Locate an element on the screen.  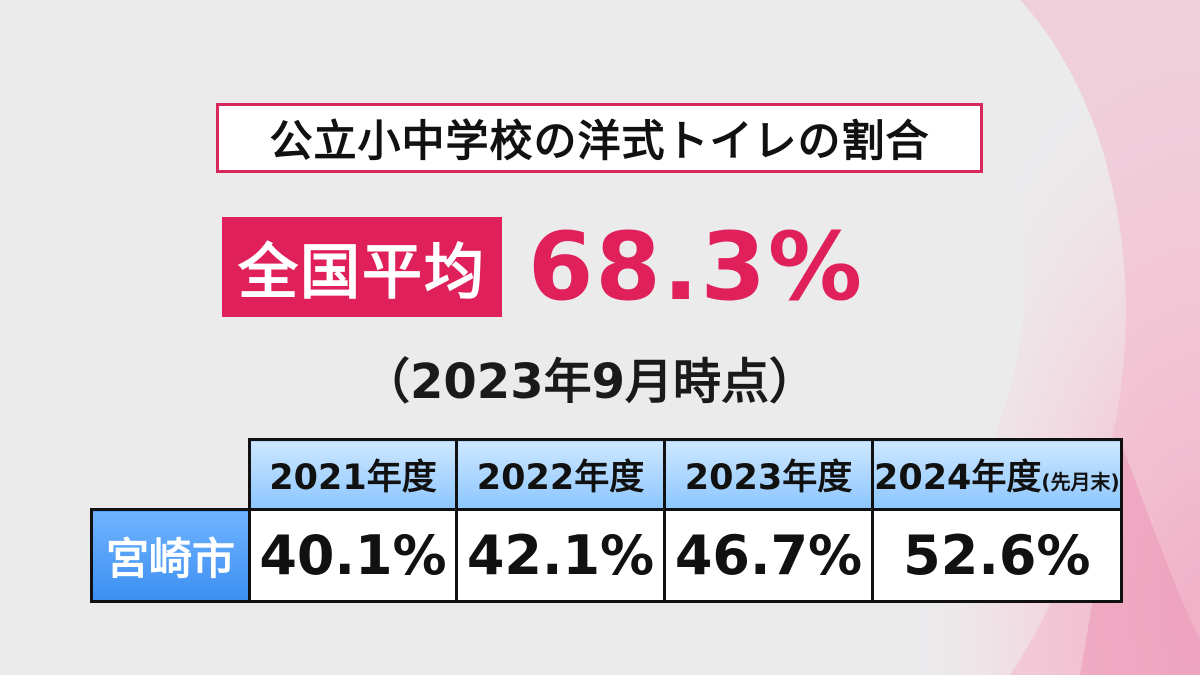
year-header-2024-note: (先月末) is located at coordinates (1080, 482).